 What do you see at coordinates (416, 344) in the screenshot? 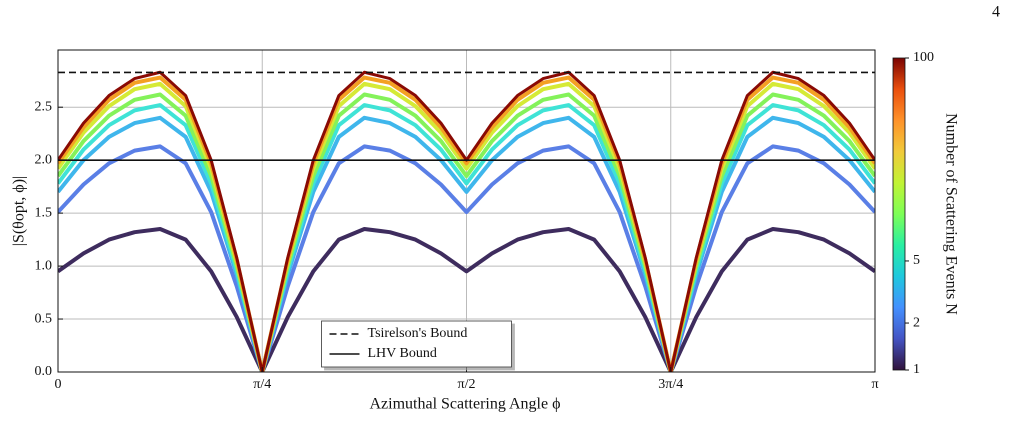
I see `legend-box` at bounding box center [416, 344].